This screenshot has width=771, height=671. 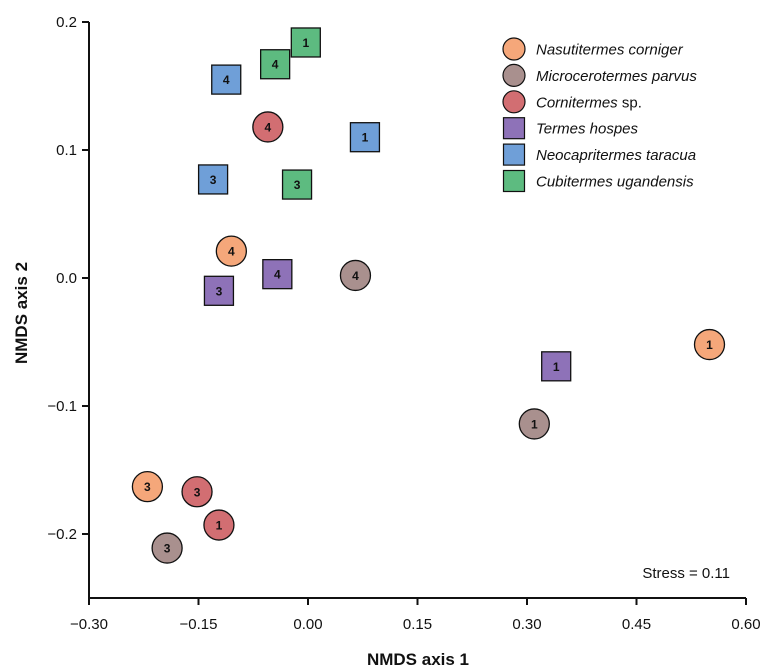 I want to click on point-cornitermes-sp-3: 3, so click(x=197, y=492).